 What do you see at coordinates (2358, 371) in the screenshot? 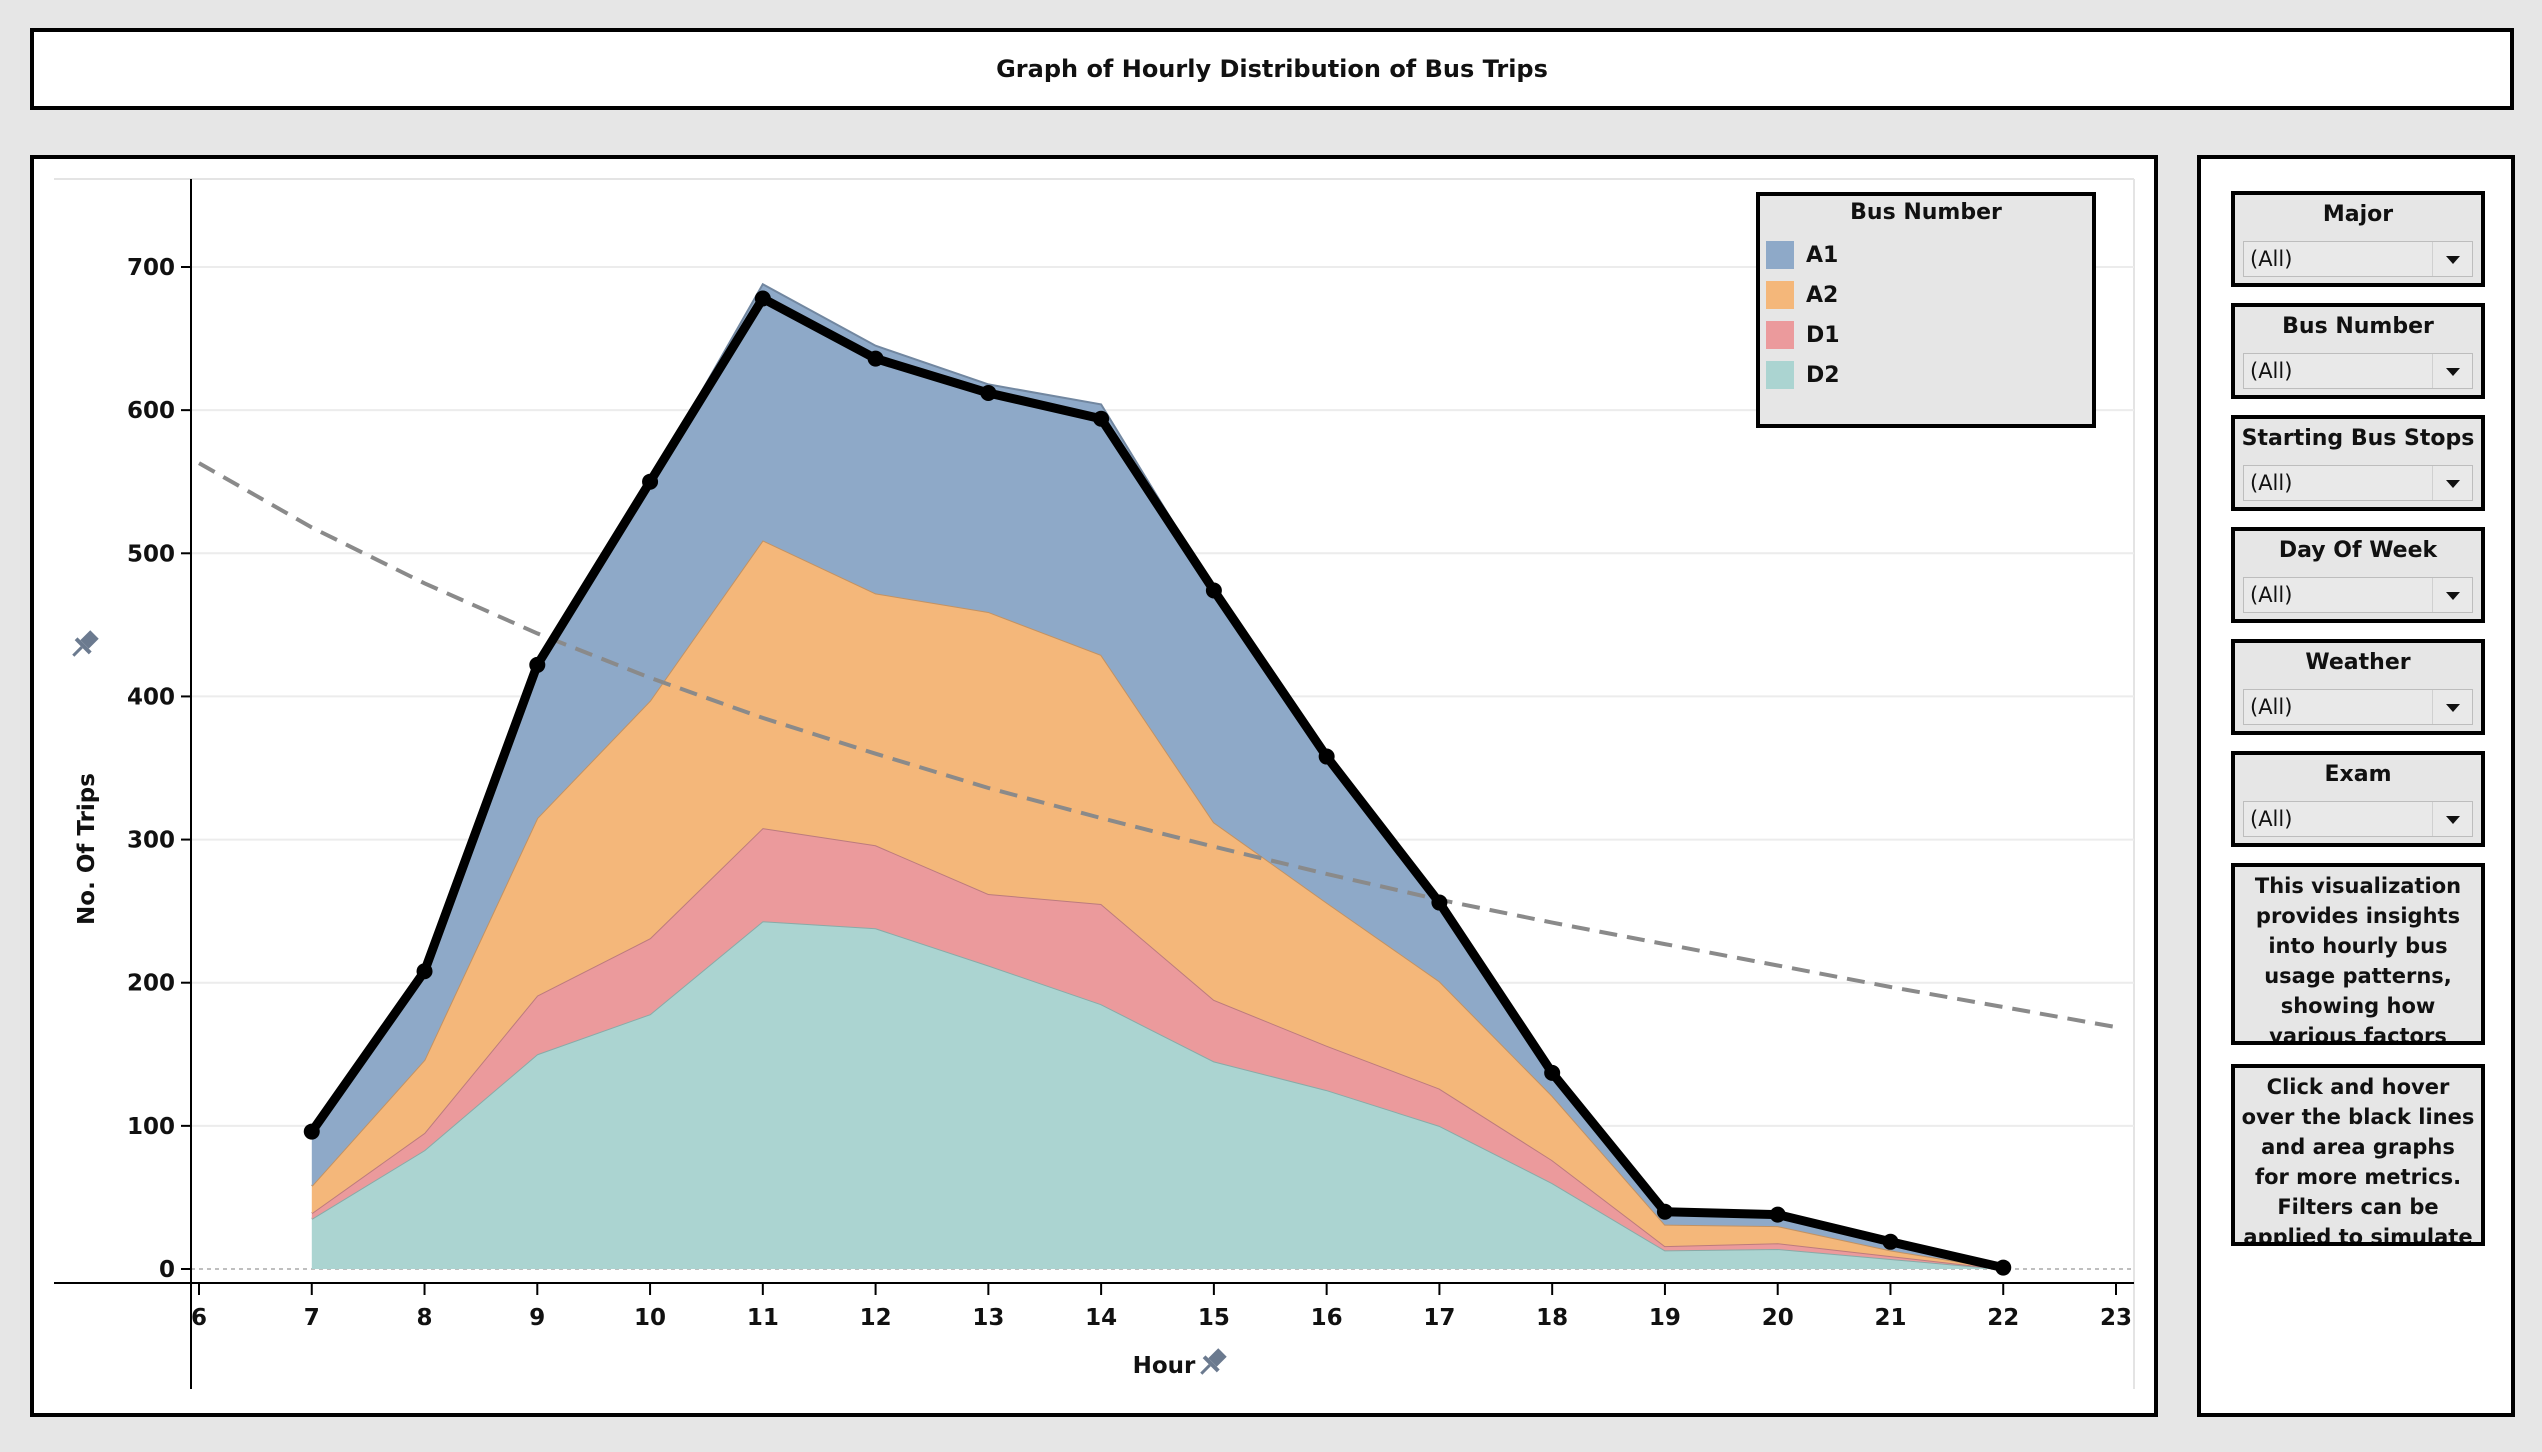
I see `filter-dropdown-bus-number: (All)` at bounding box center [2358, 371].